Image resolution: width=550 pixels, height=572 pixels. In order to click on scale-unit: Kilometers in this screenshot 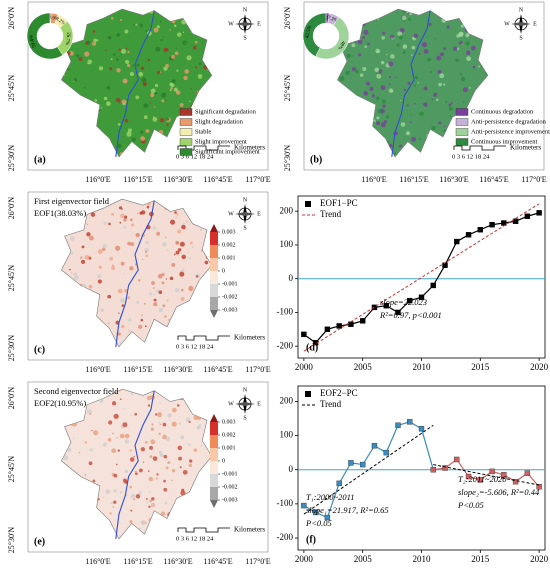, I will do `click(249, 148)`.